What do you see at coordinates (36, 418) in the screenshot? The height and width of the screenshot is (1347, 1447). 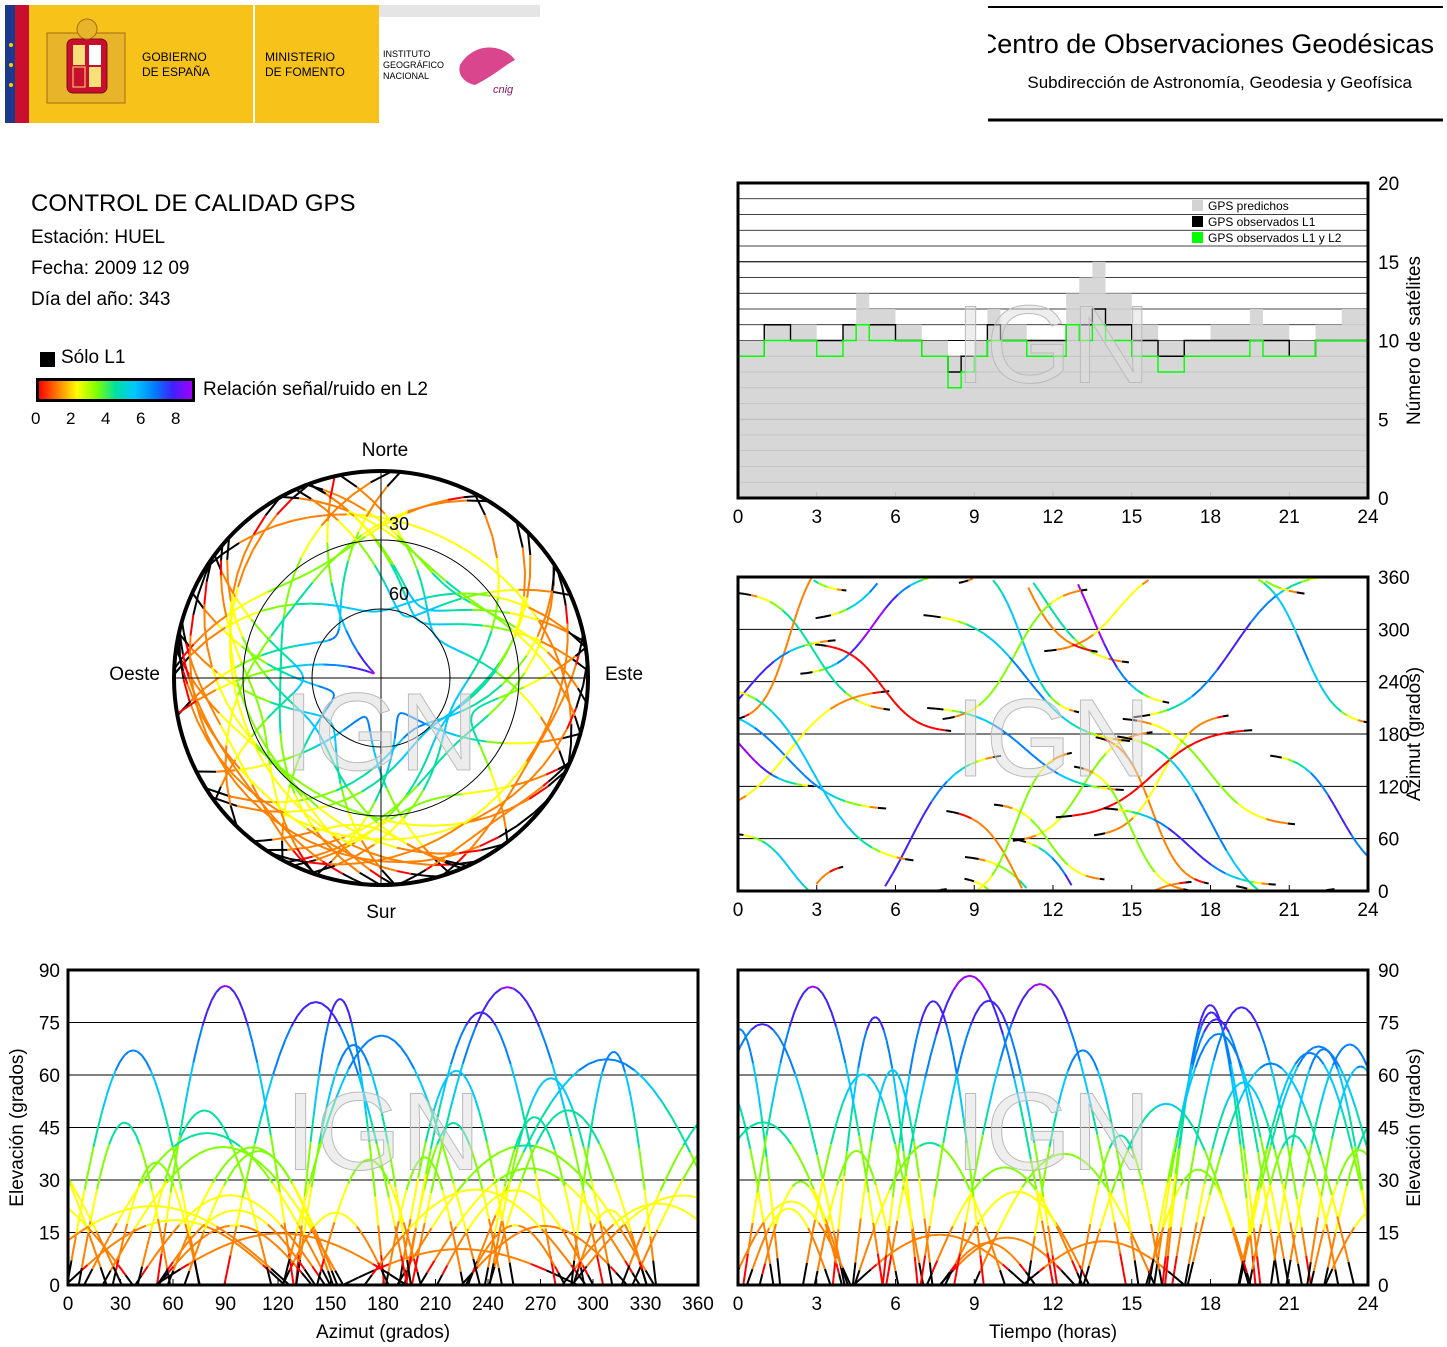 I see `snr-tick-0: 0` at bounding box center [36, 418].